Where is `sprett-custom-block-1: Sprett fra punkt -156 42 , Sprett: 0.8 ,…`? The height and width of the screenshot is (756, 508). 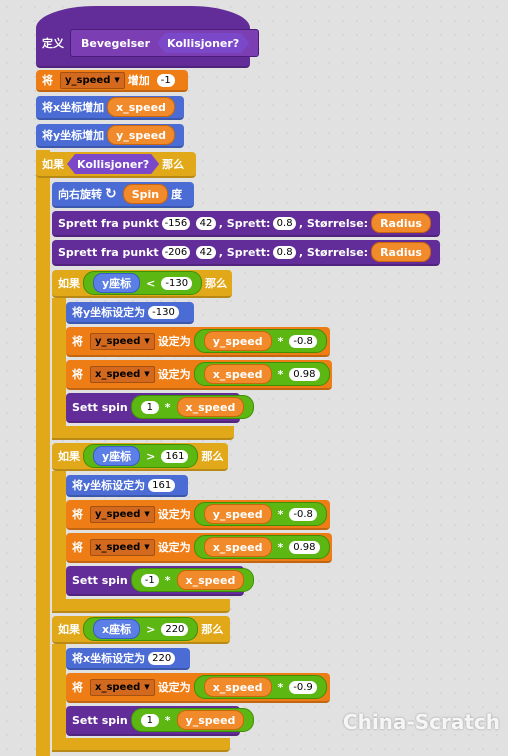 sprett-custom-block-1: Sprett fra punkt -156 42 , Sprett: 0.8 ,… is located at coordinates (246, 224).